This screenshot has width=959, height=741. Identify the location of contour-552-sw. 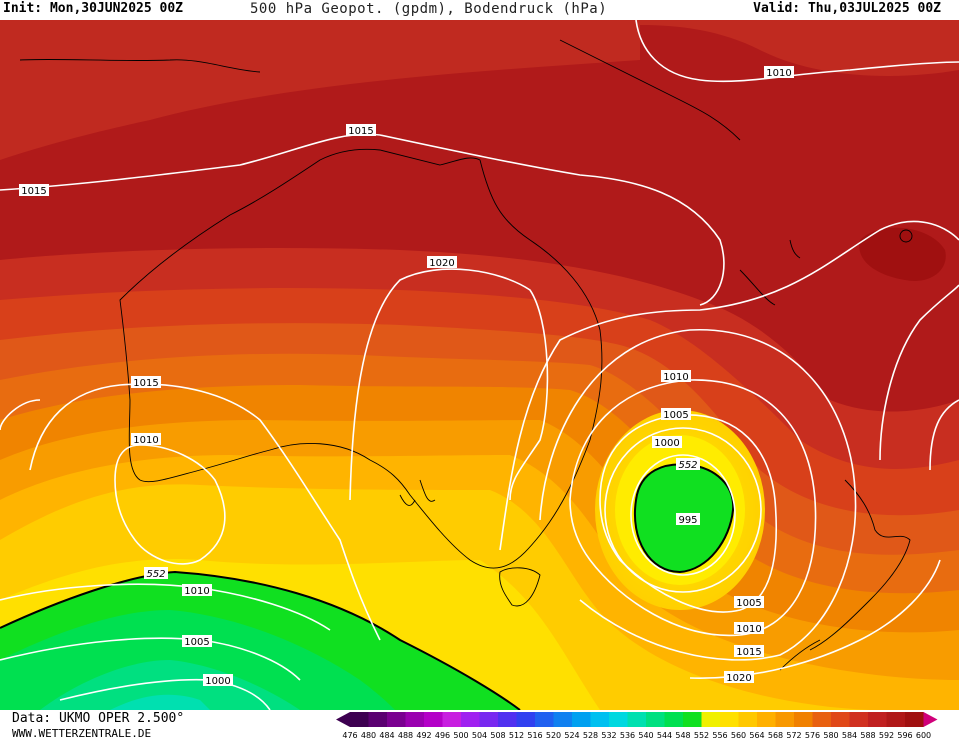
(260, 640).